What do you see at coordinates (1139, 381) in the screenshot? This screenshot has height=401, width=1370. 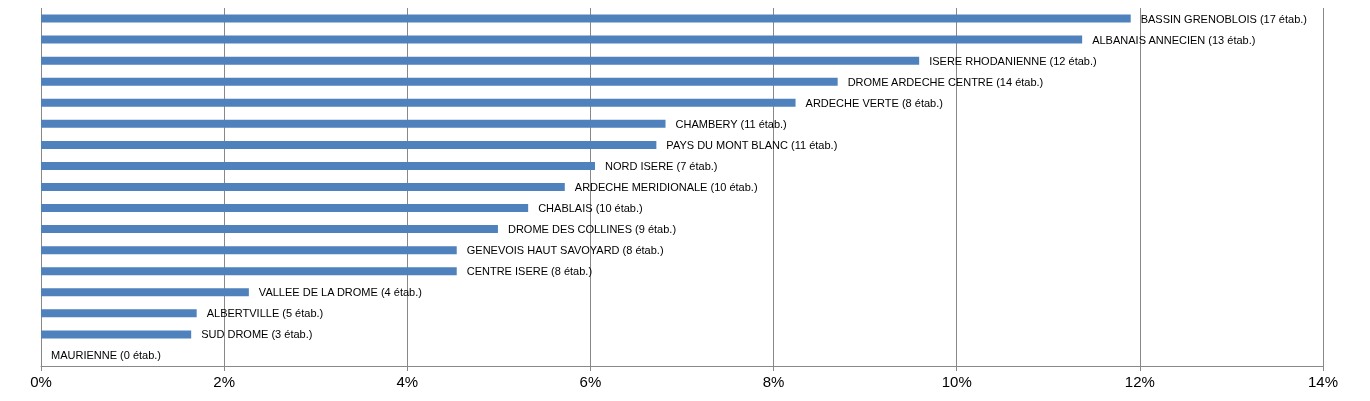 I see `x-tick-label: 12%` at bounding box center [1139, 381].